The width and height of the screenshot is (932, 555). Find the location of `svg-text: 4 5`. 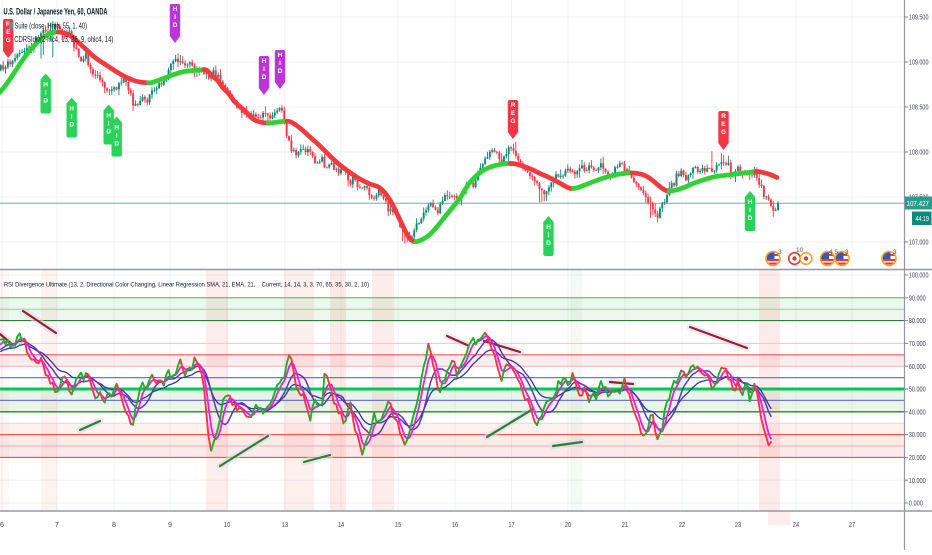

svg-text: 4 5 is located at coordinates (833, 252).